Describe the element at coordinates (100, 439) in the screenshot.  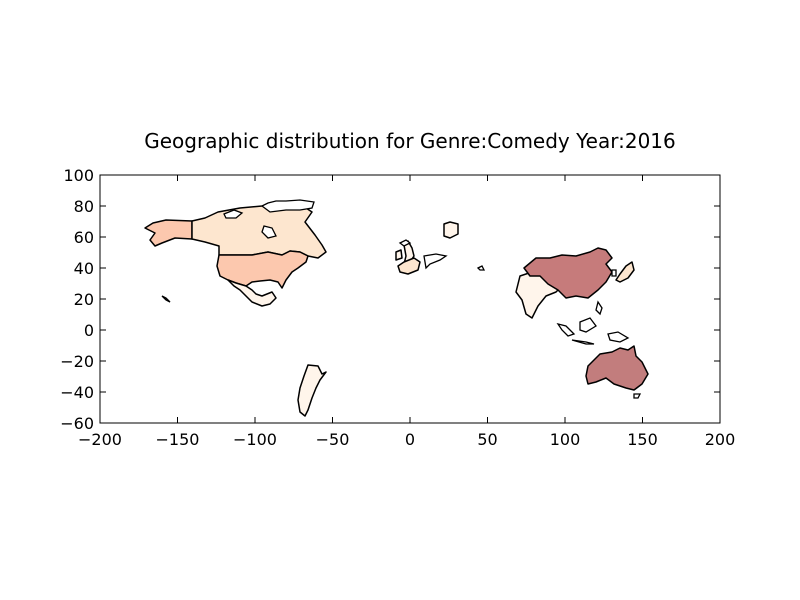
I see `x-tick-label: −200` at that location.